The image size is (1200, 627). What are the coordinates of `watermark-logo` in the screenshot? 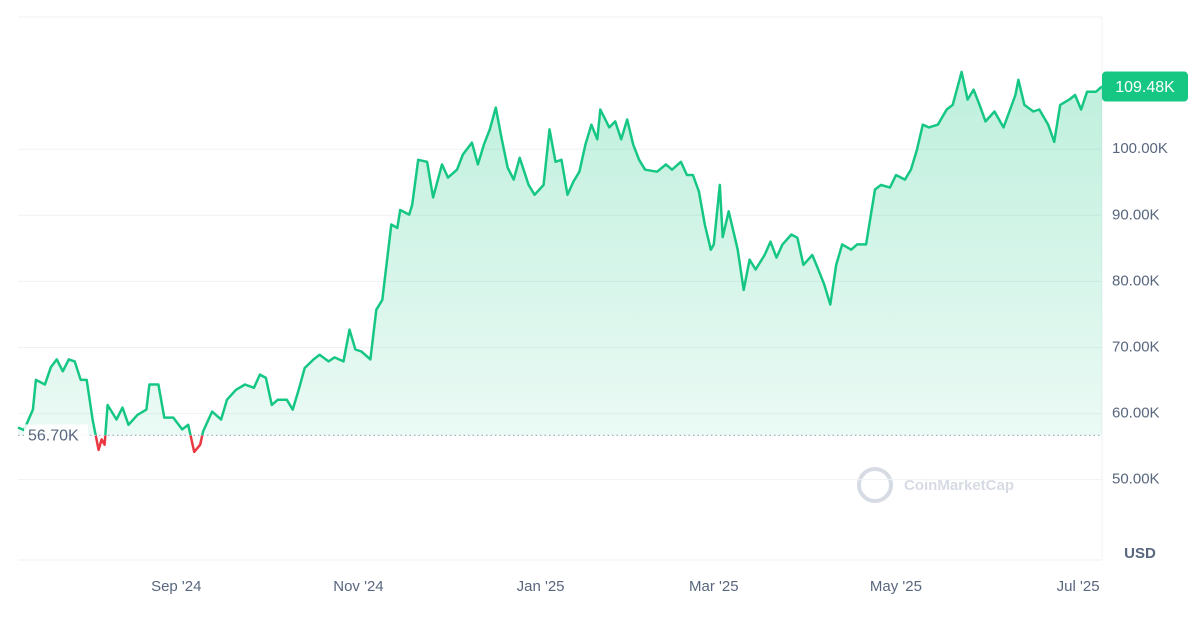 It's located at (875, 485).